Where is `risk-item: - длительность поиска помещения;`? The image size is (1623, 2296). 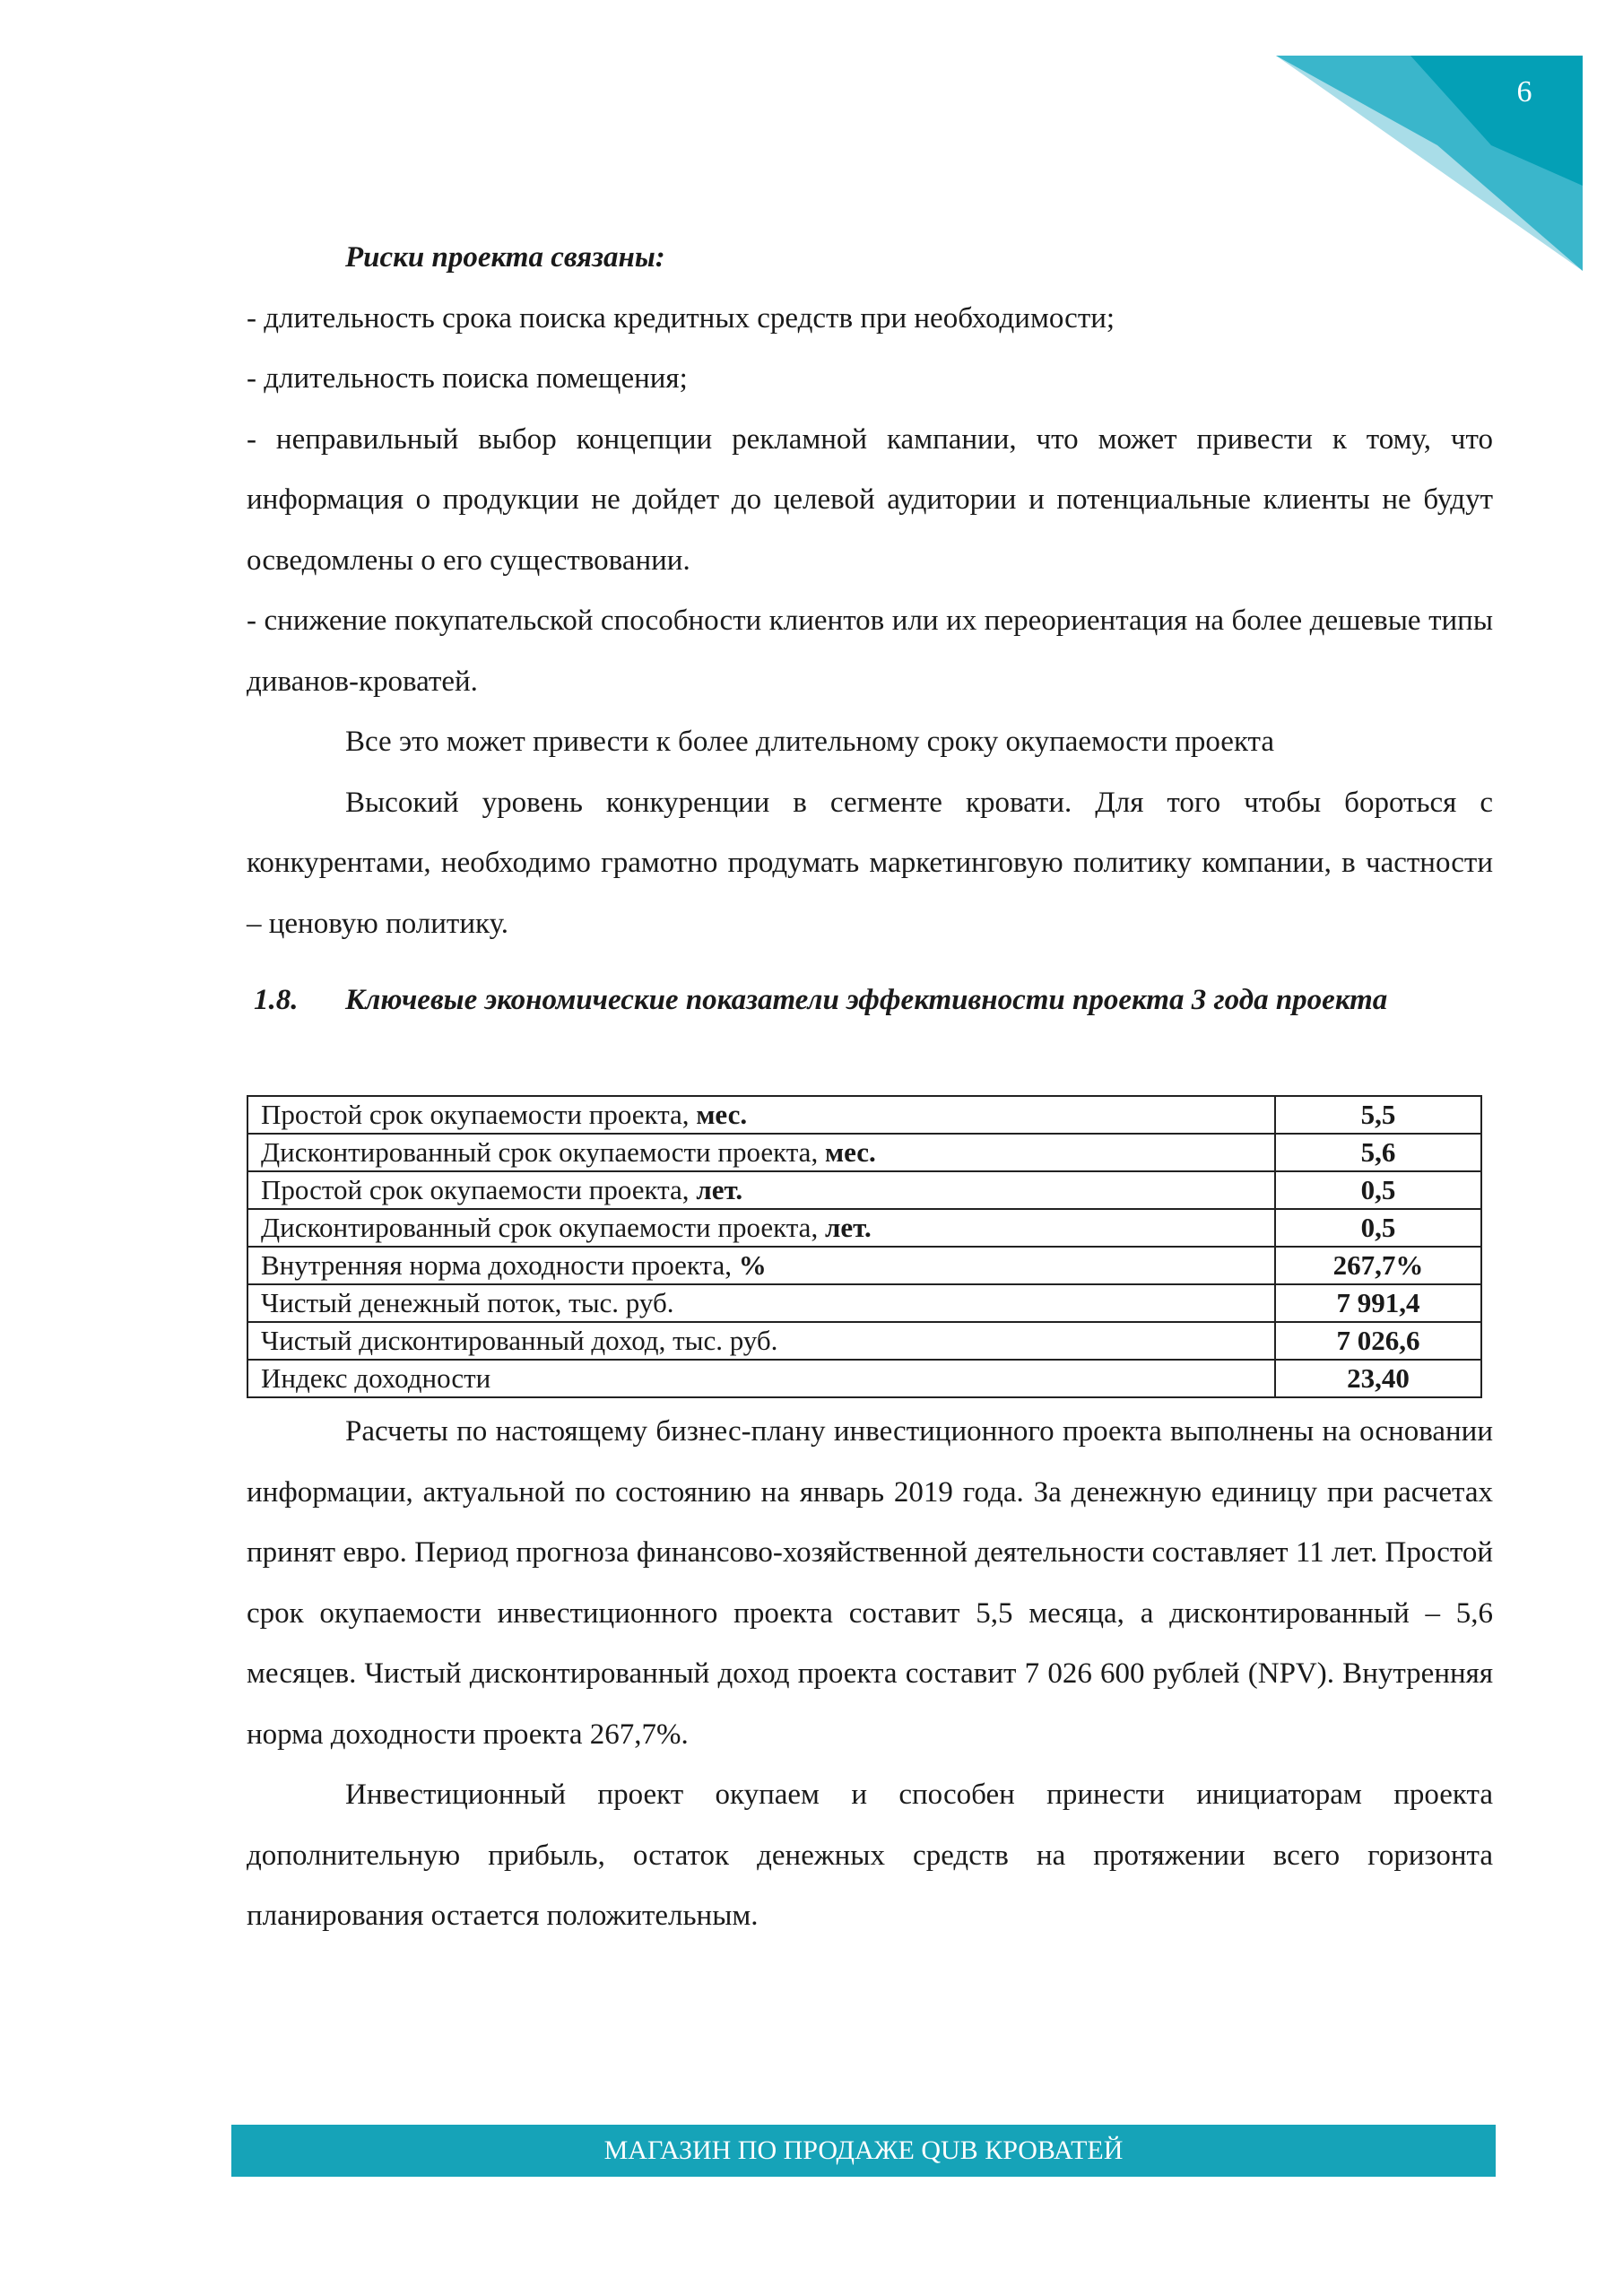
risk-item: - длительность поиска помещения; is located at coordinates (467, 378).